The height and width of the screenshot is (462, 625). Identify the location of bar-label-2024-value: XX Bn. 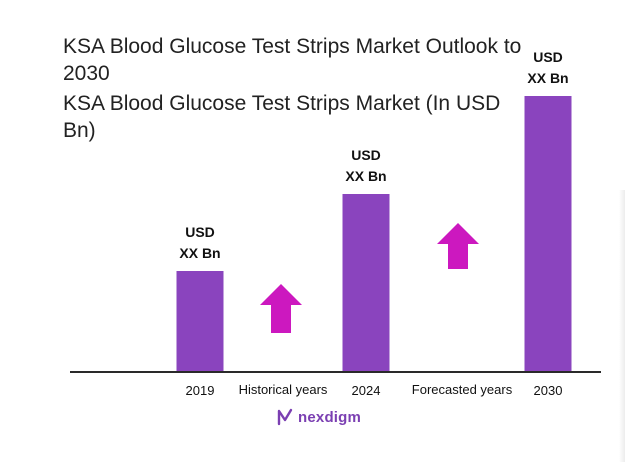
(365, 176).